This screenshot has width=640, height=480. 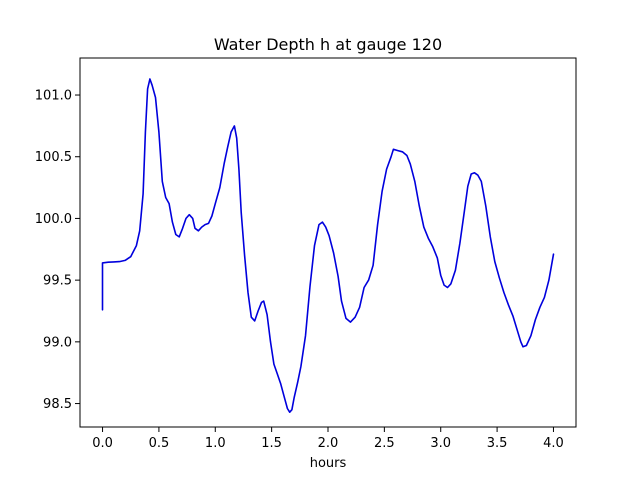 I want to click on y-tick-label: 98.5, so click(x=57, y=404).